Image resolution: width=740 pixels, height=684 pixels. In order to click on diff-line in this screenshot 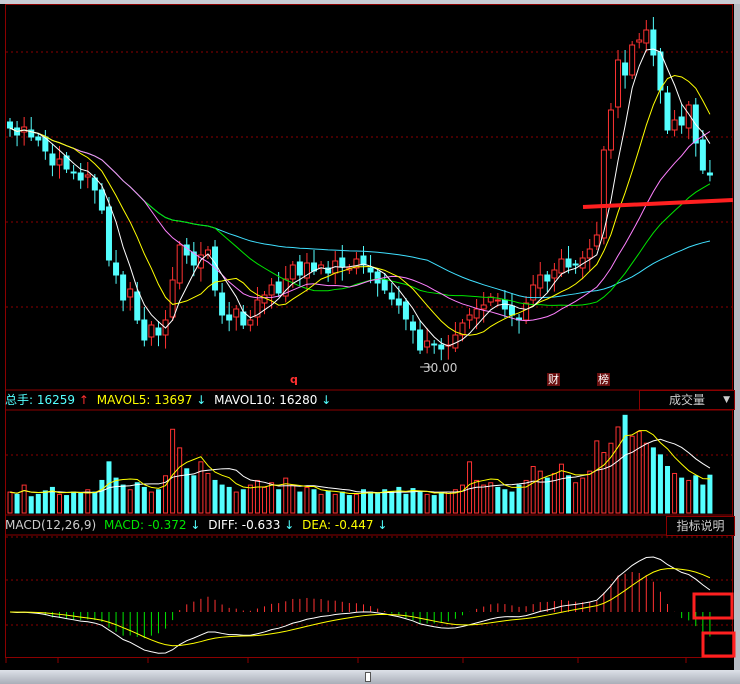, I will do `click(360, 605)`.